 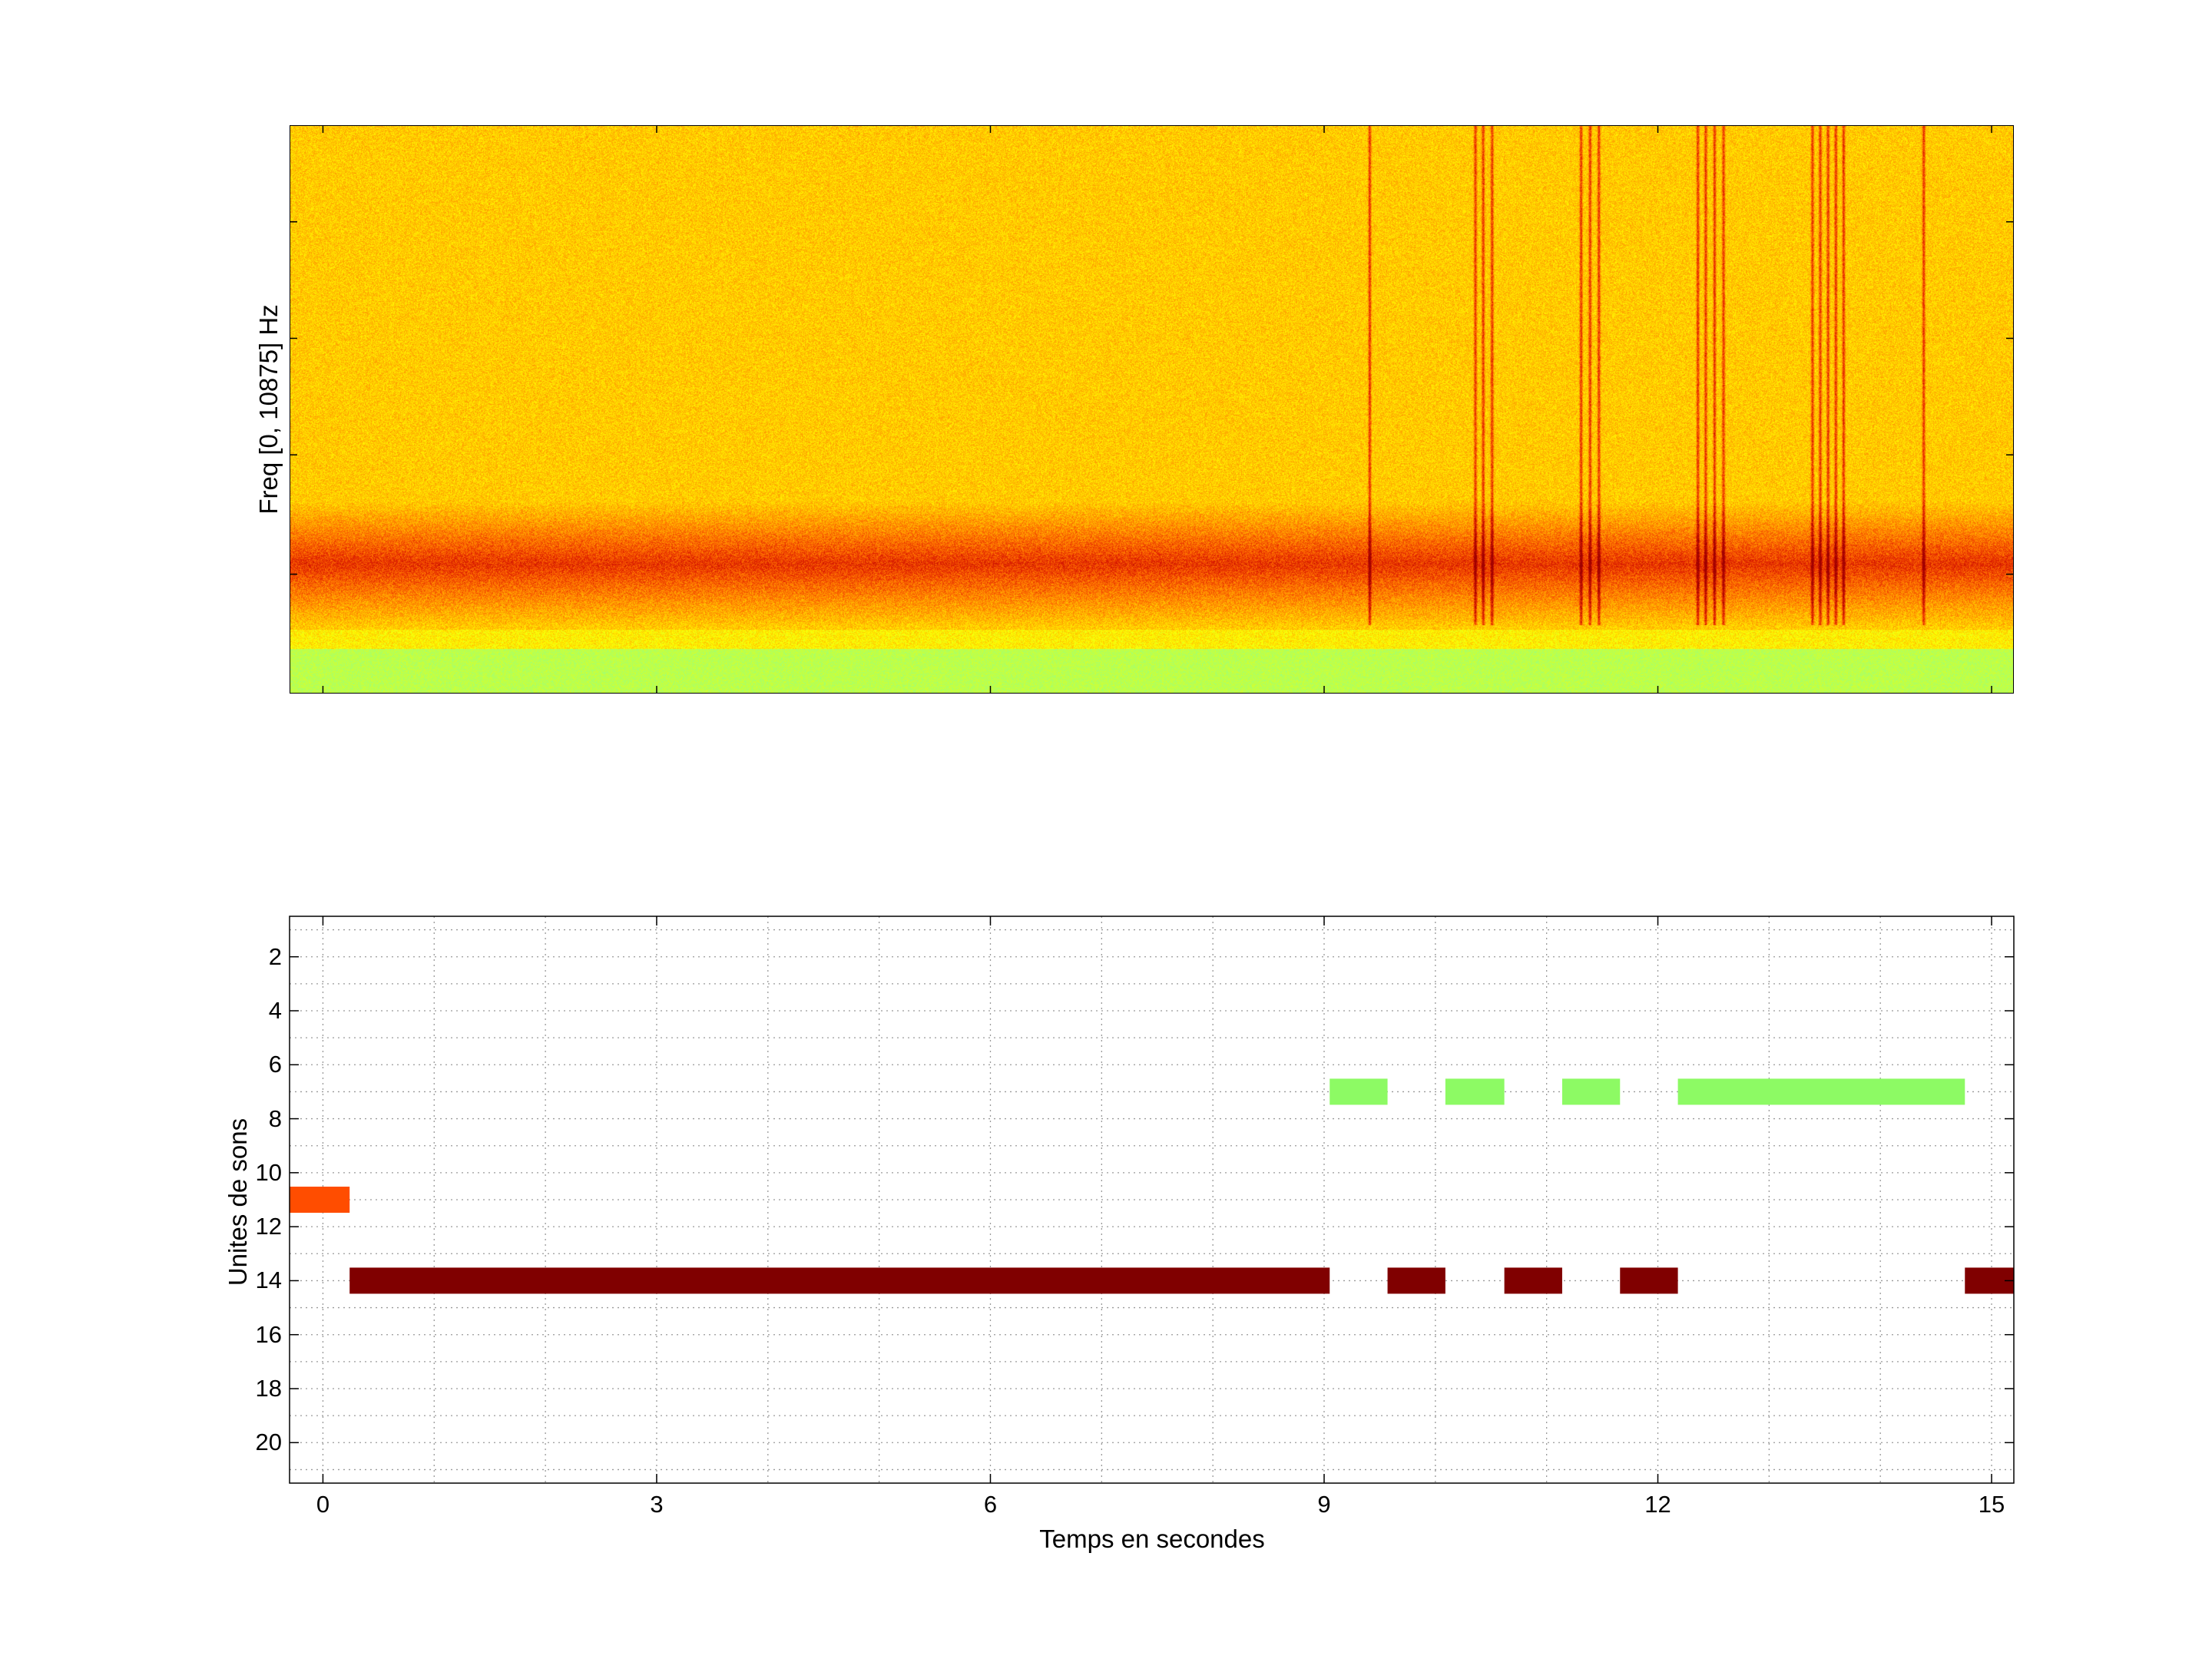 I want to click on units-ytick-label: 14, so click(x=269, y=1281).